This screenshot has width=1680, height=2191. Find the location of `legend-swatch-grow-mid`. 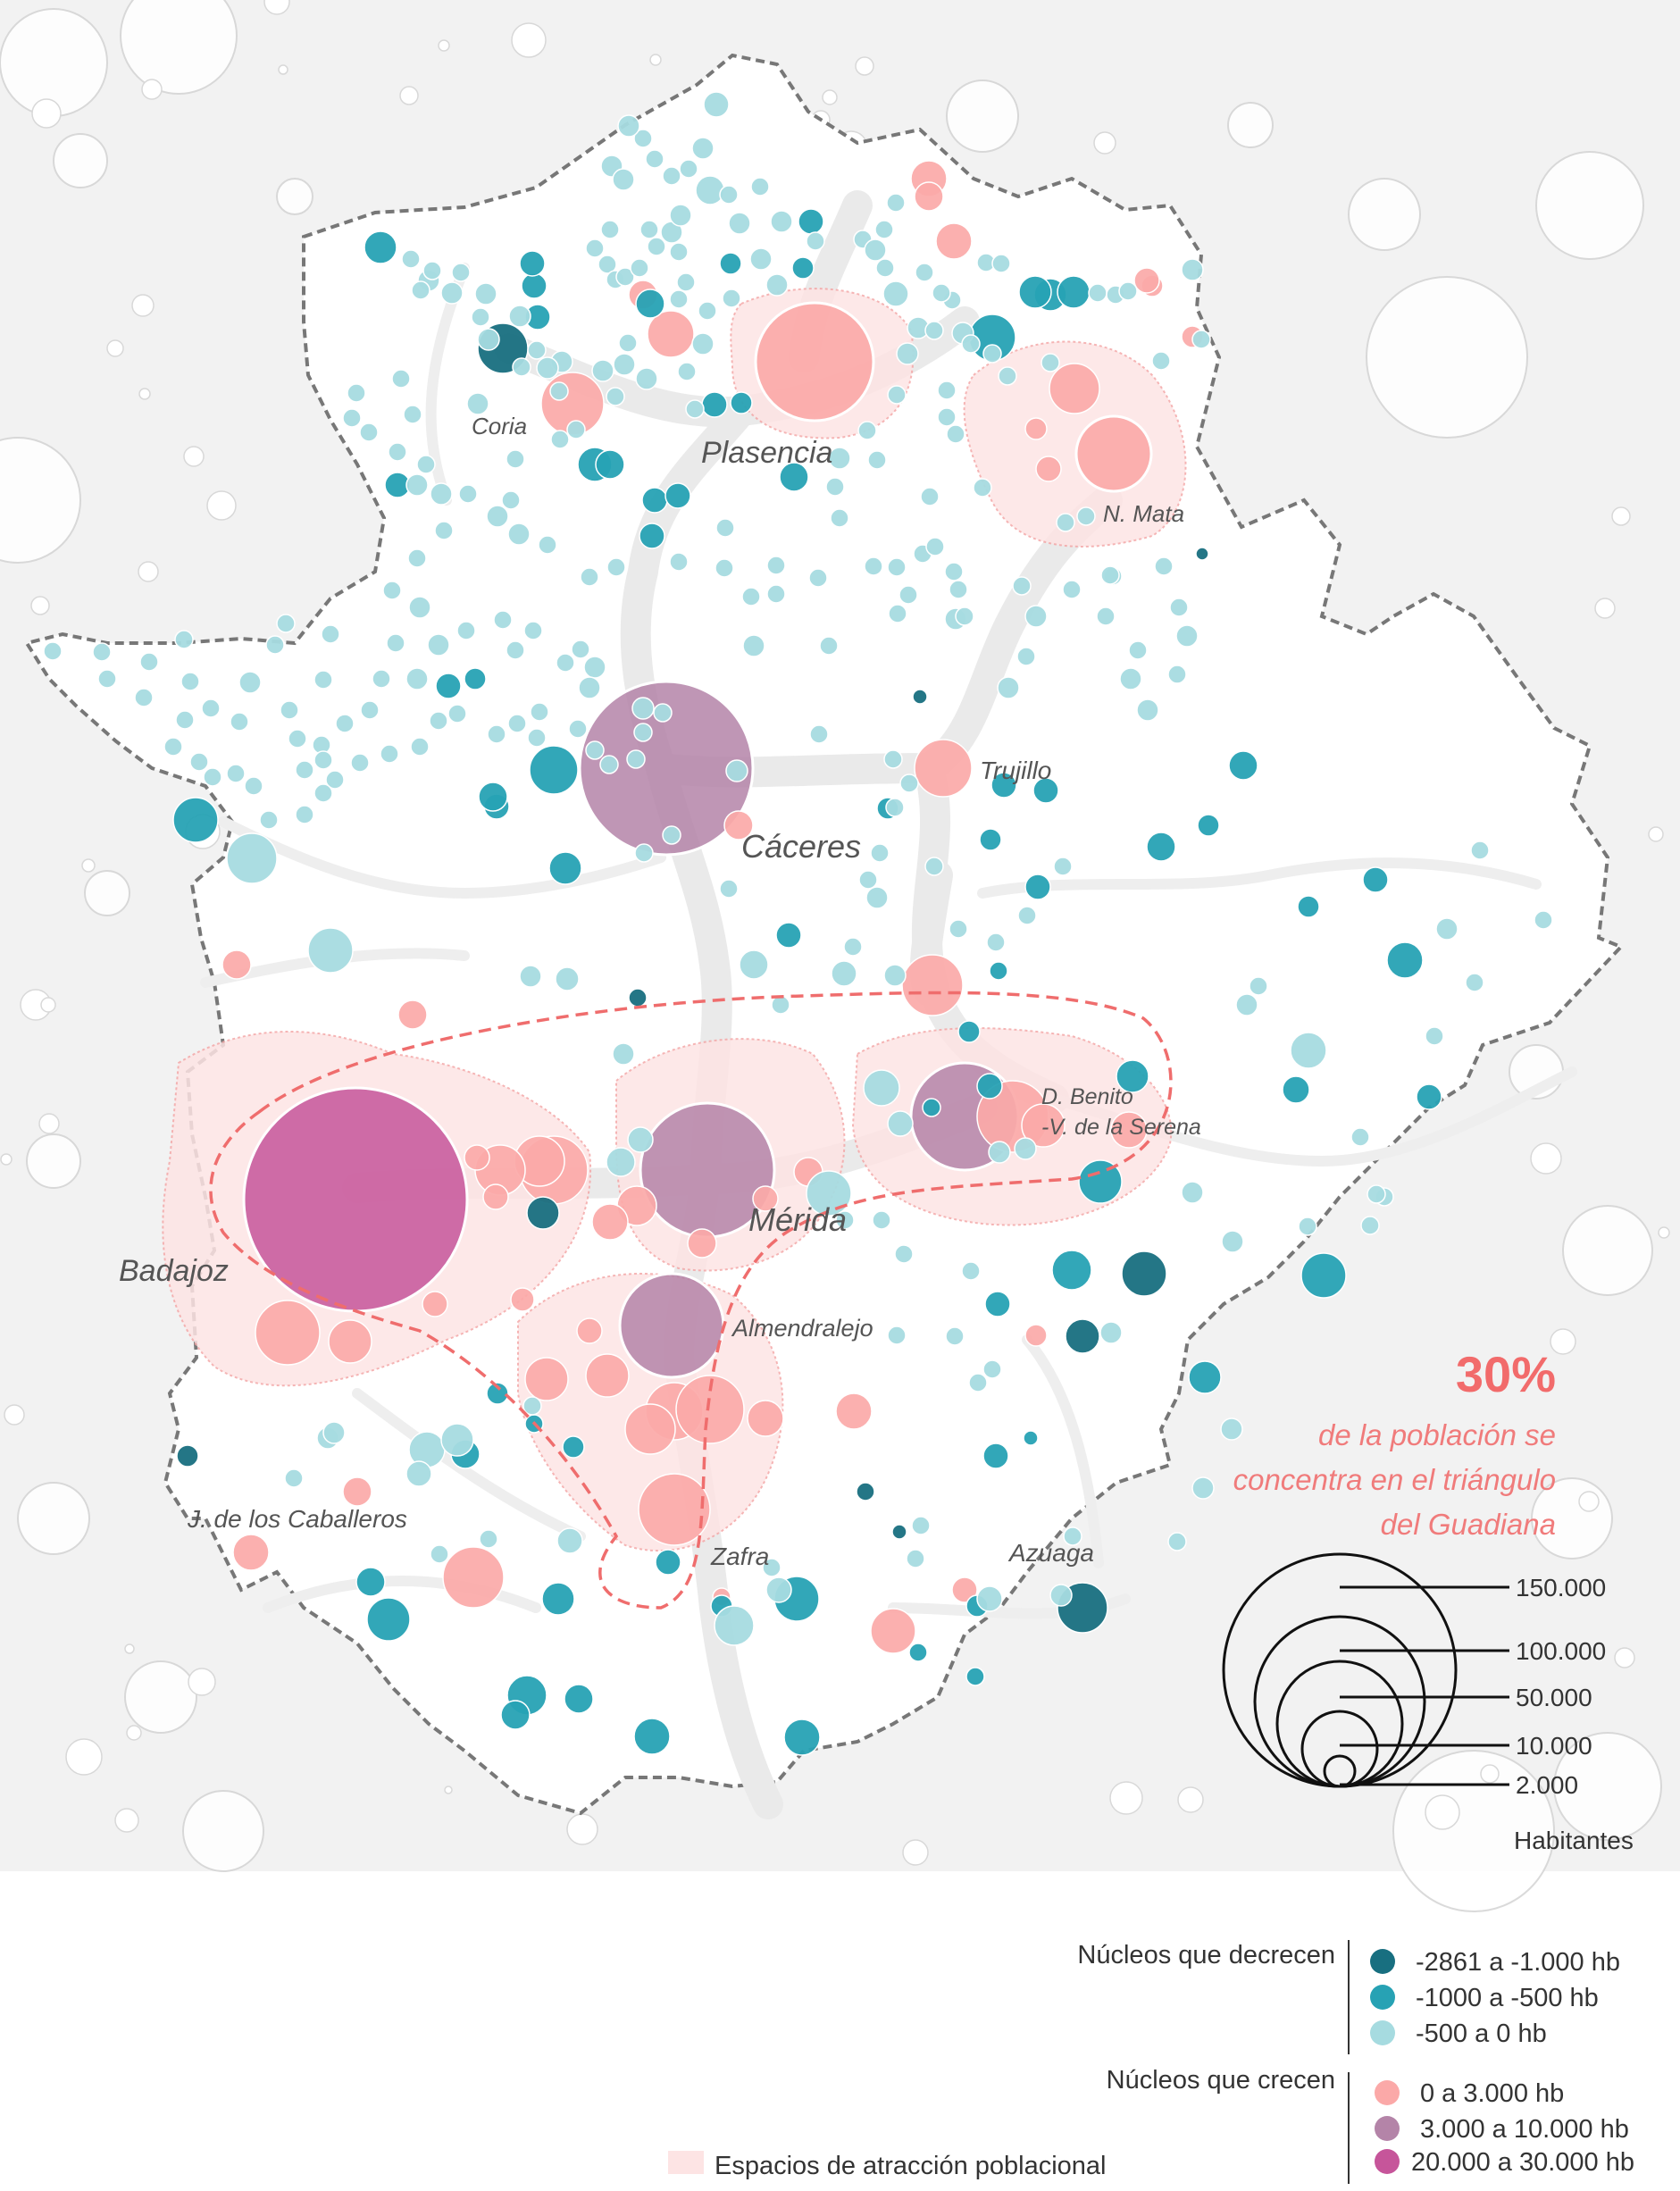

legend-swatch-grow-mid is located at coordinates (1387, 2128).